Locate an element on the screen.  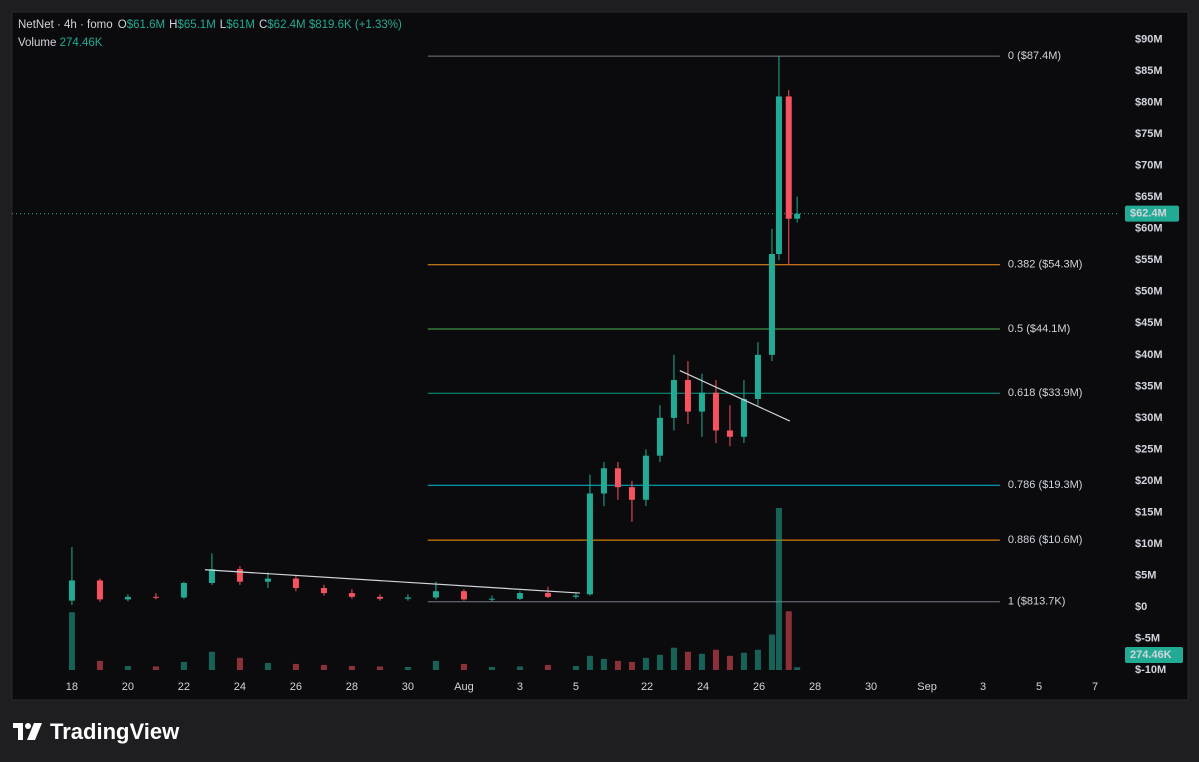
ohlc-key: L is located at coordinates (223, 25).